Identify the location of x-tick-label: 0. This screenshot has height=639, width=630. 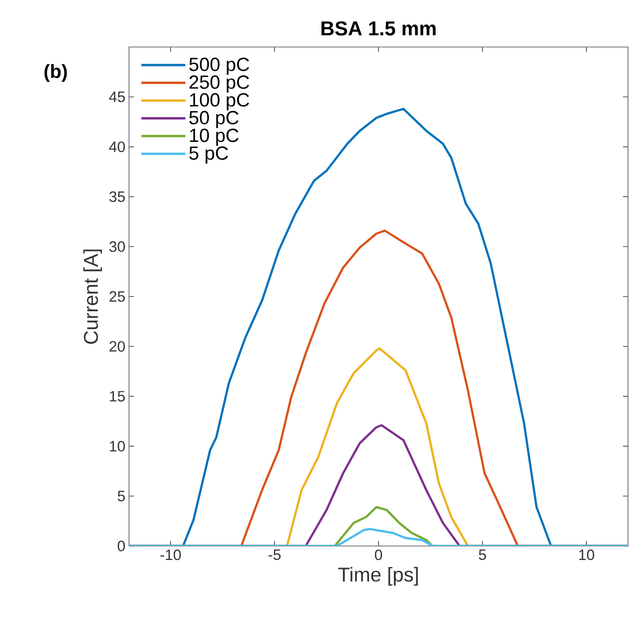
(378, 555).